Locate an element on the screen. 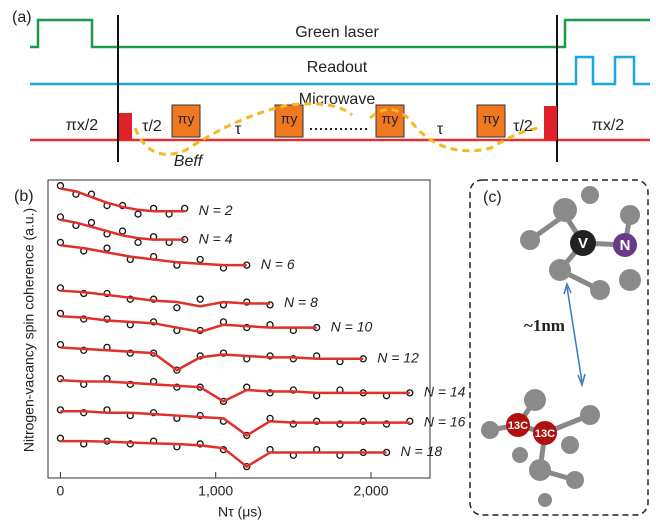 This screenshot has width=656, height=525. series-label: N = 12 is located at coordinates (398, 358).